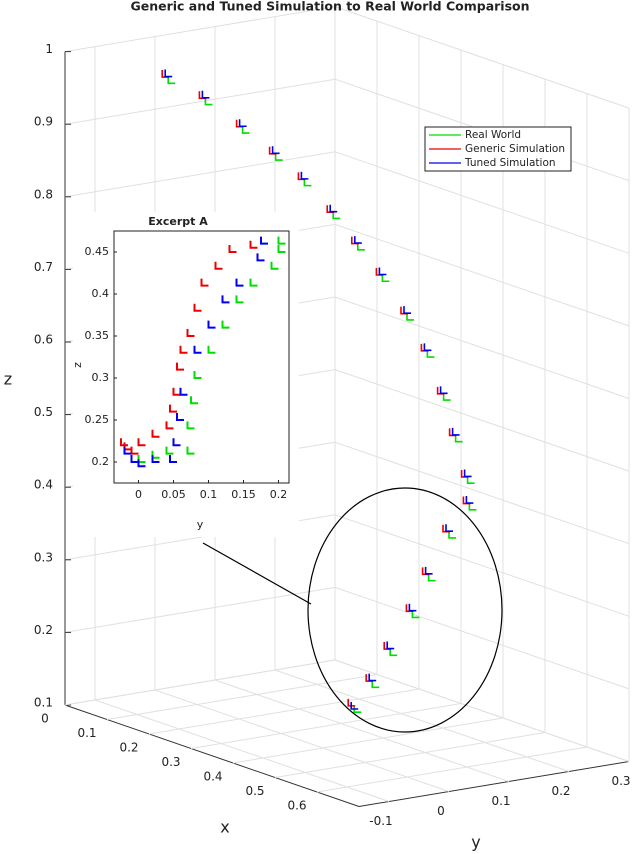  Describe the element at coordinates (43, 122) in the screenshot. I see `z-tick-label: 0.9` at that location.